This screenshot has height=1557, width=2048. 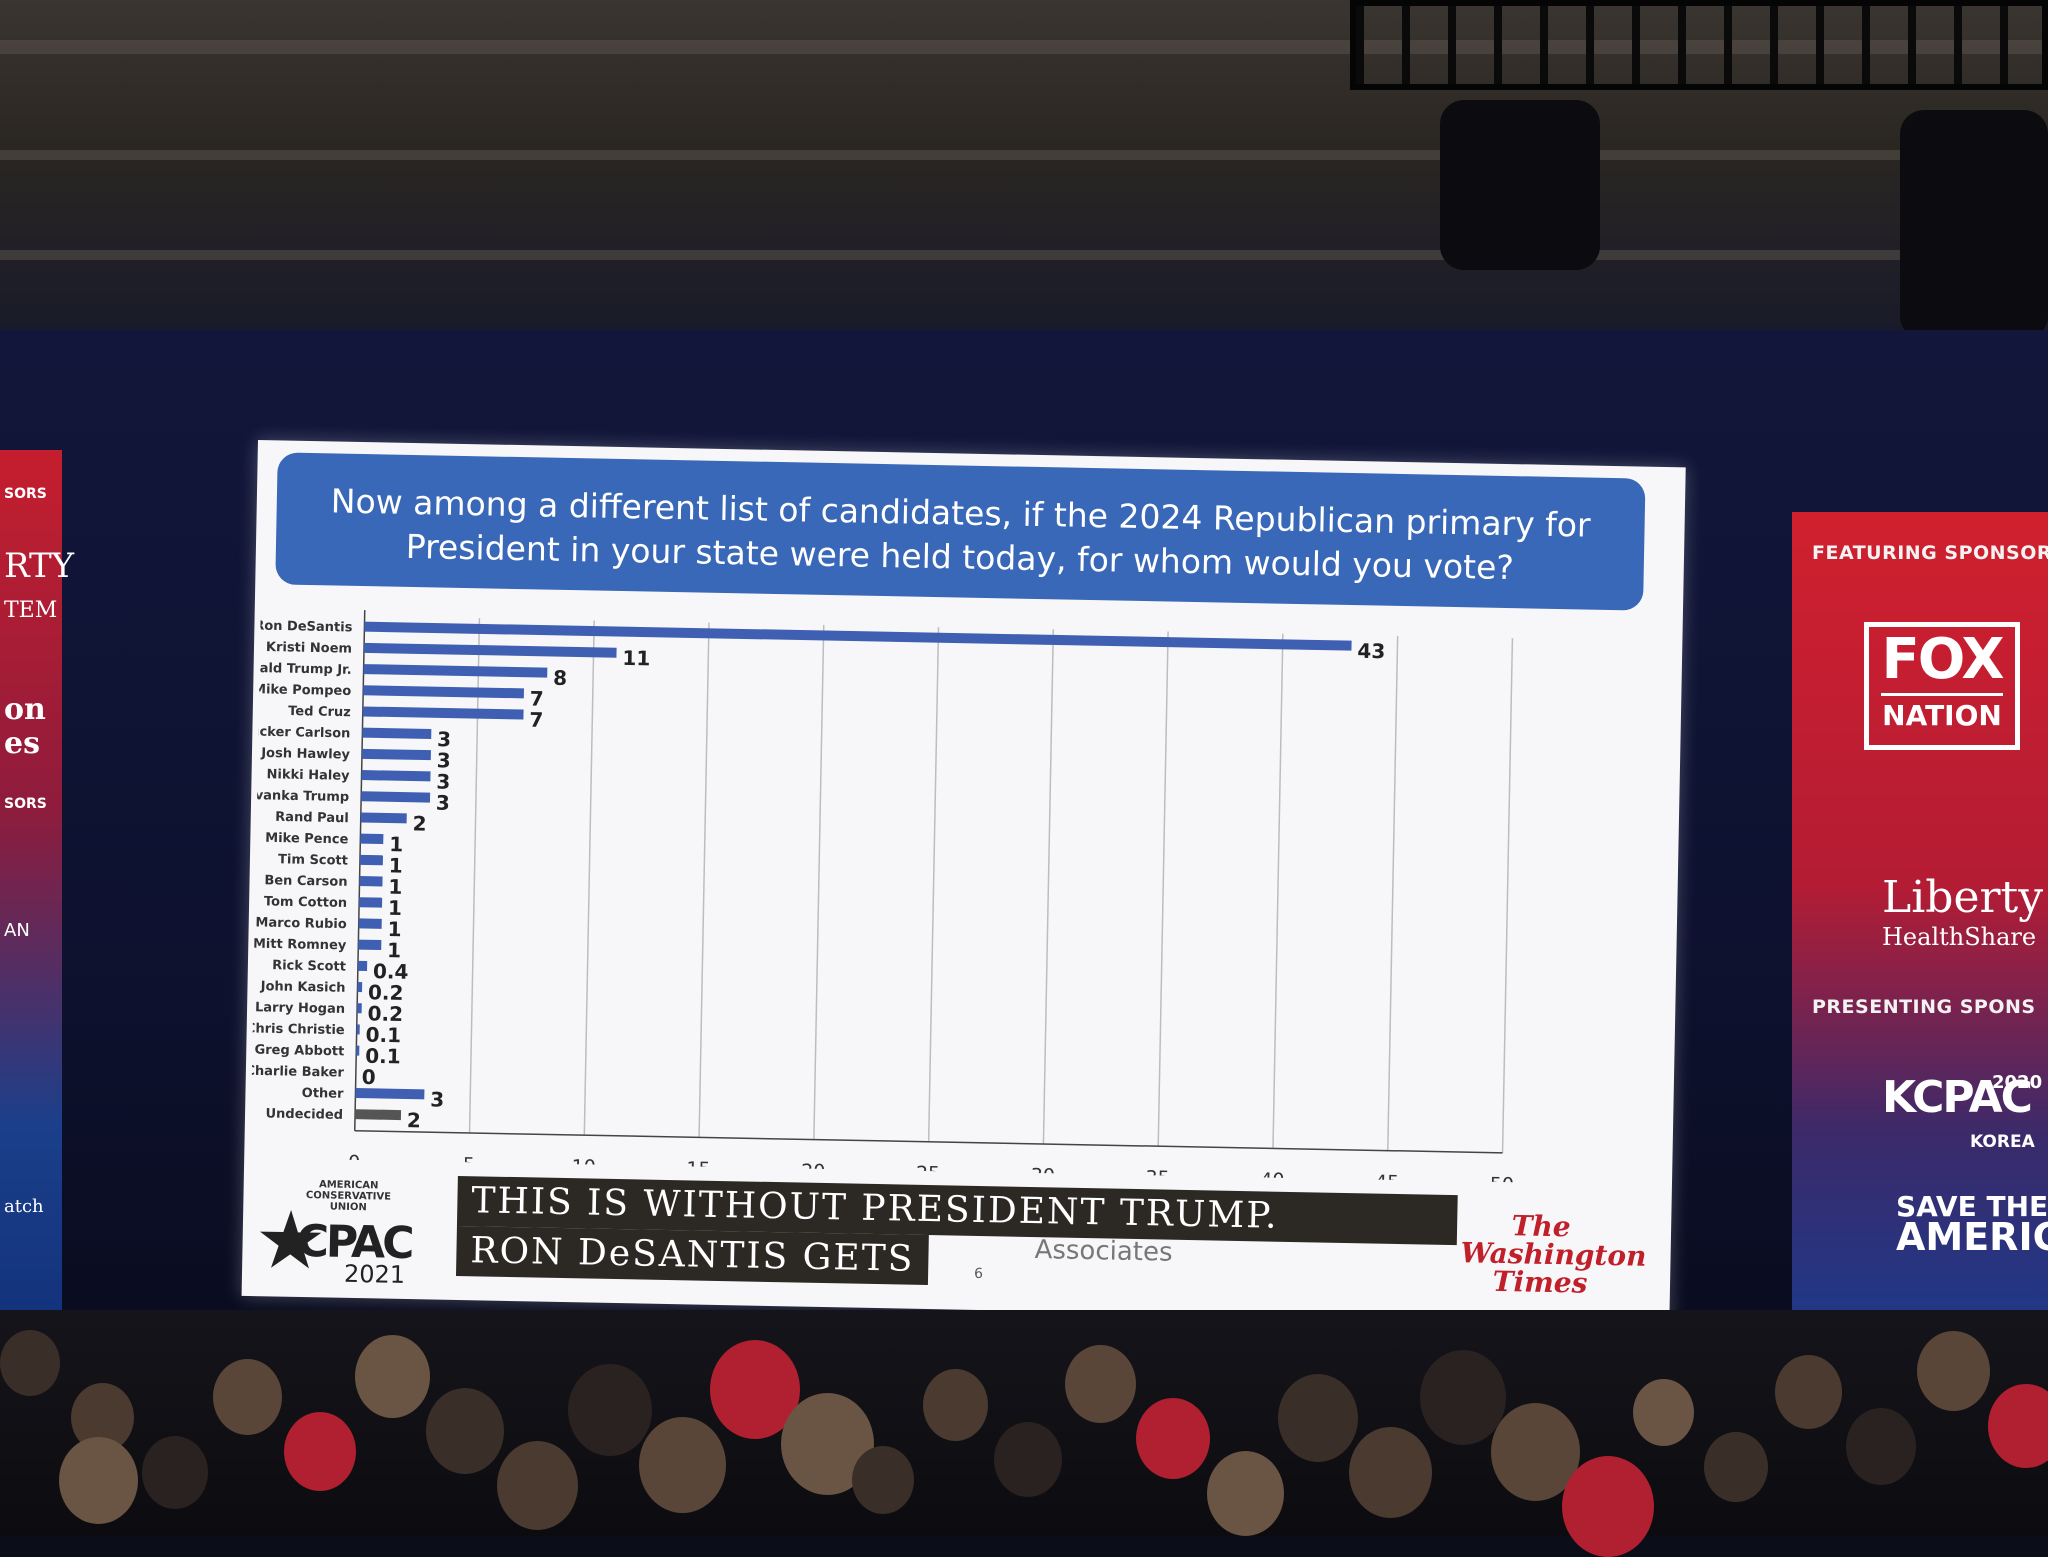 What do you see at coordinates (319, 712) in the screenshot?
I see `category-label: Ted Cruz` at bounding box center [319, 712].